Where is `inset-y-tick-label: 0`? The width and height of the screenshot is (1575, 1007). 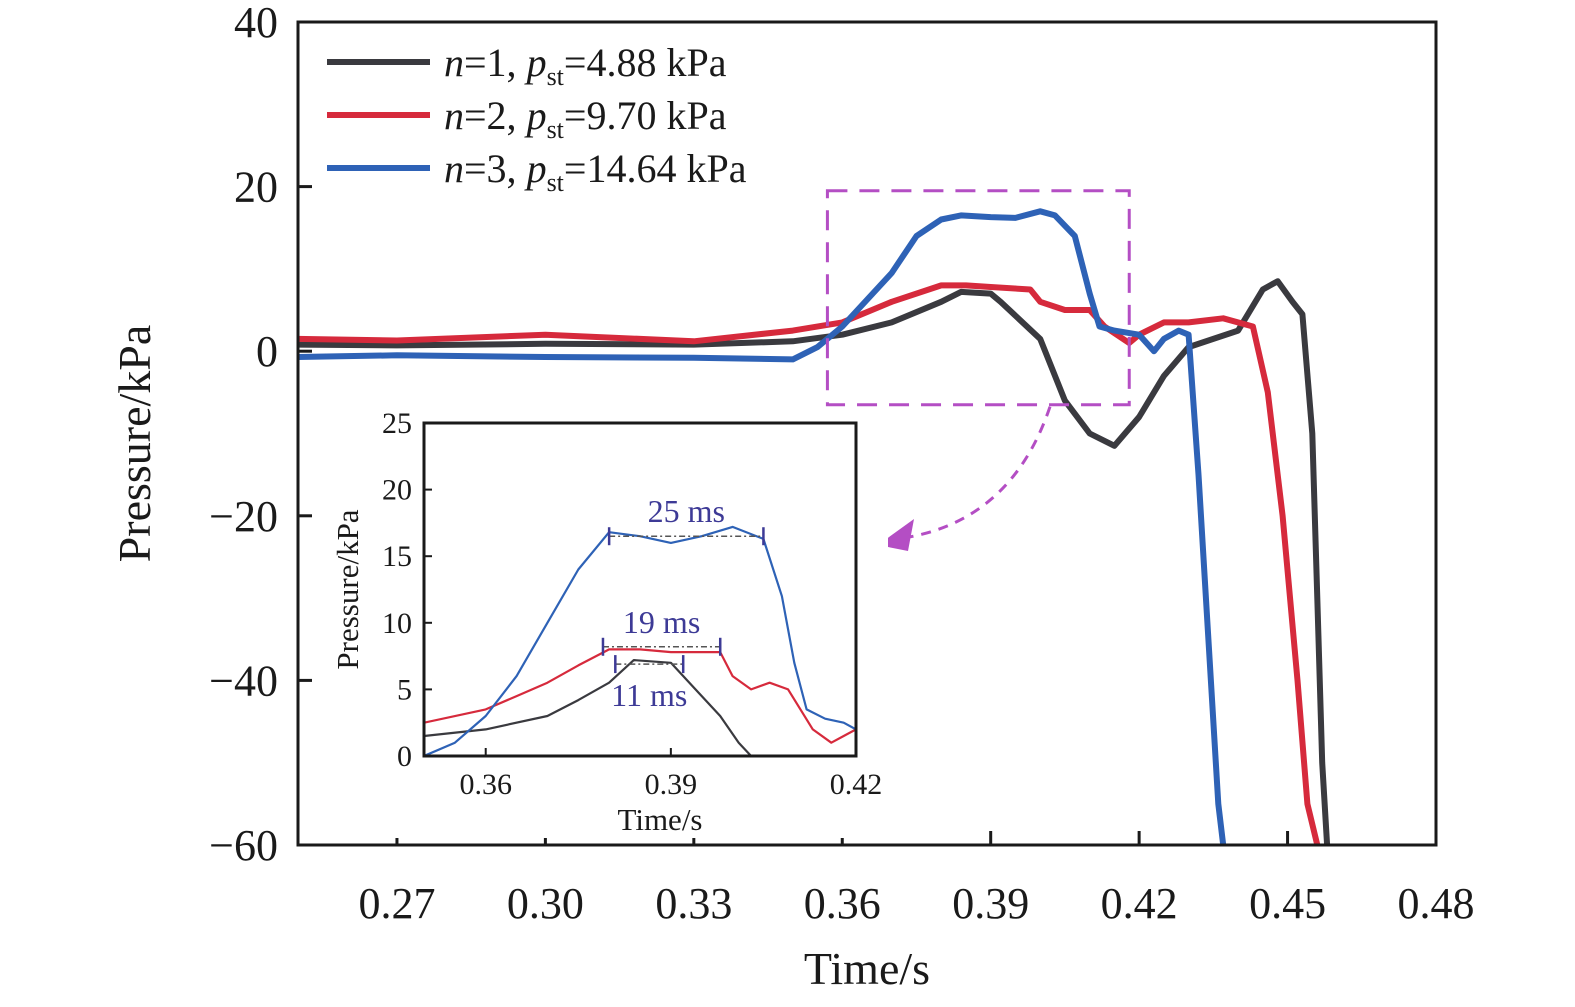
inset-y-tick-label: 0 is located at coordinates (404, 756).